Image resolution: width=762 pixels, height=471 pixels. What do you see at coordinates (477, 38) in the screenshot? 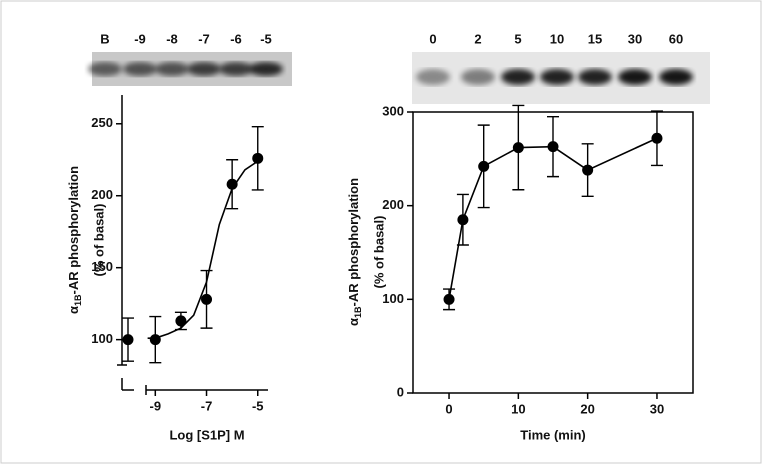
I see `blot-label: 2` at bounding box center [477, 38].